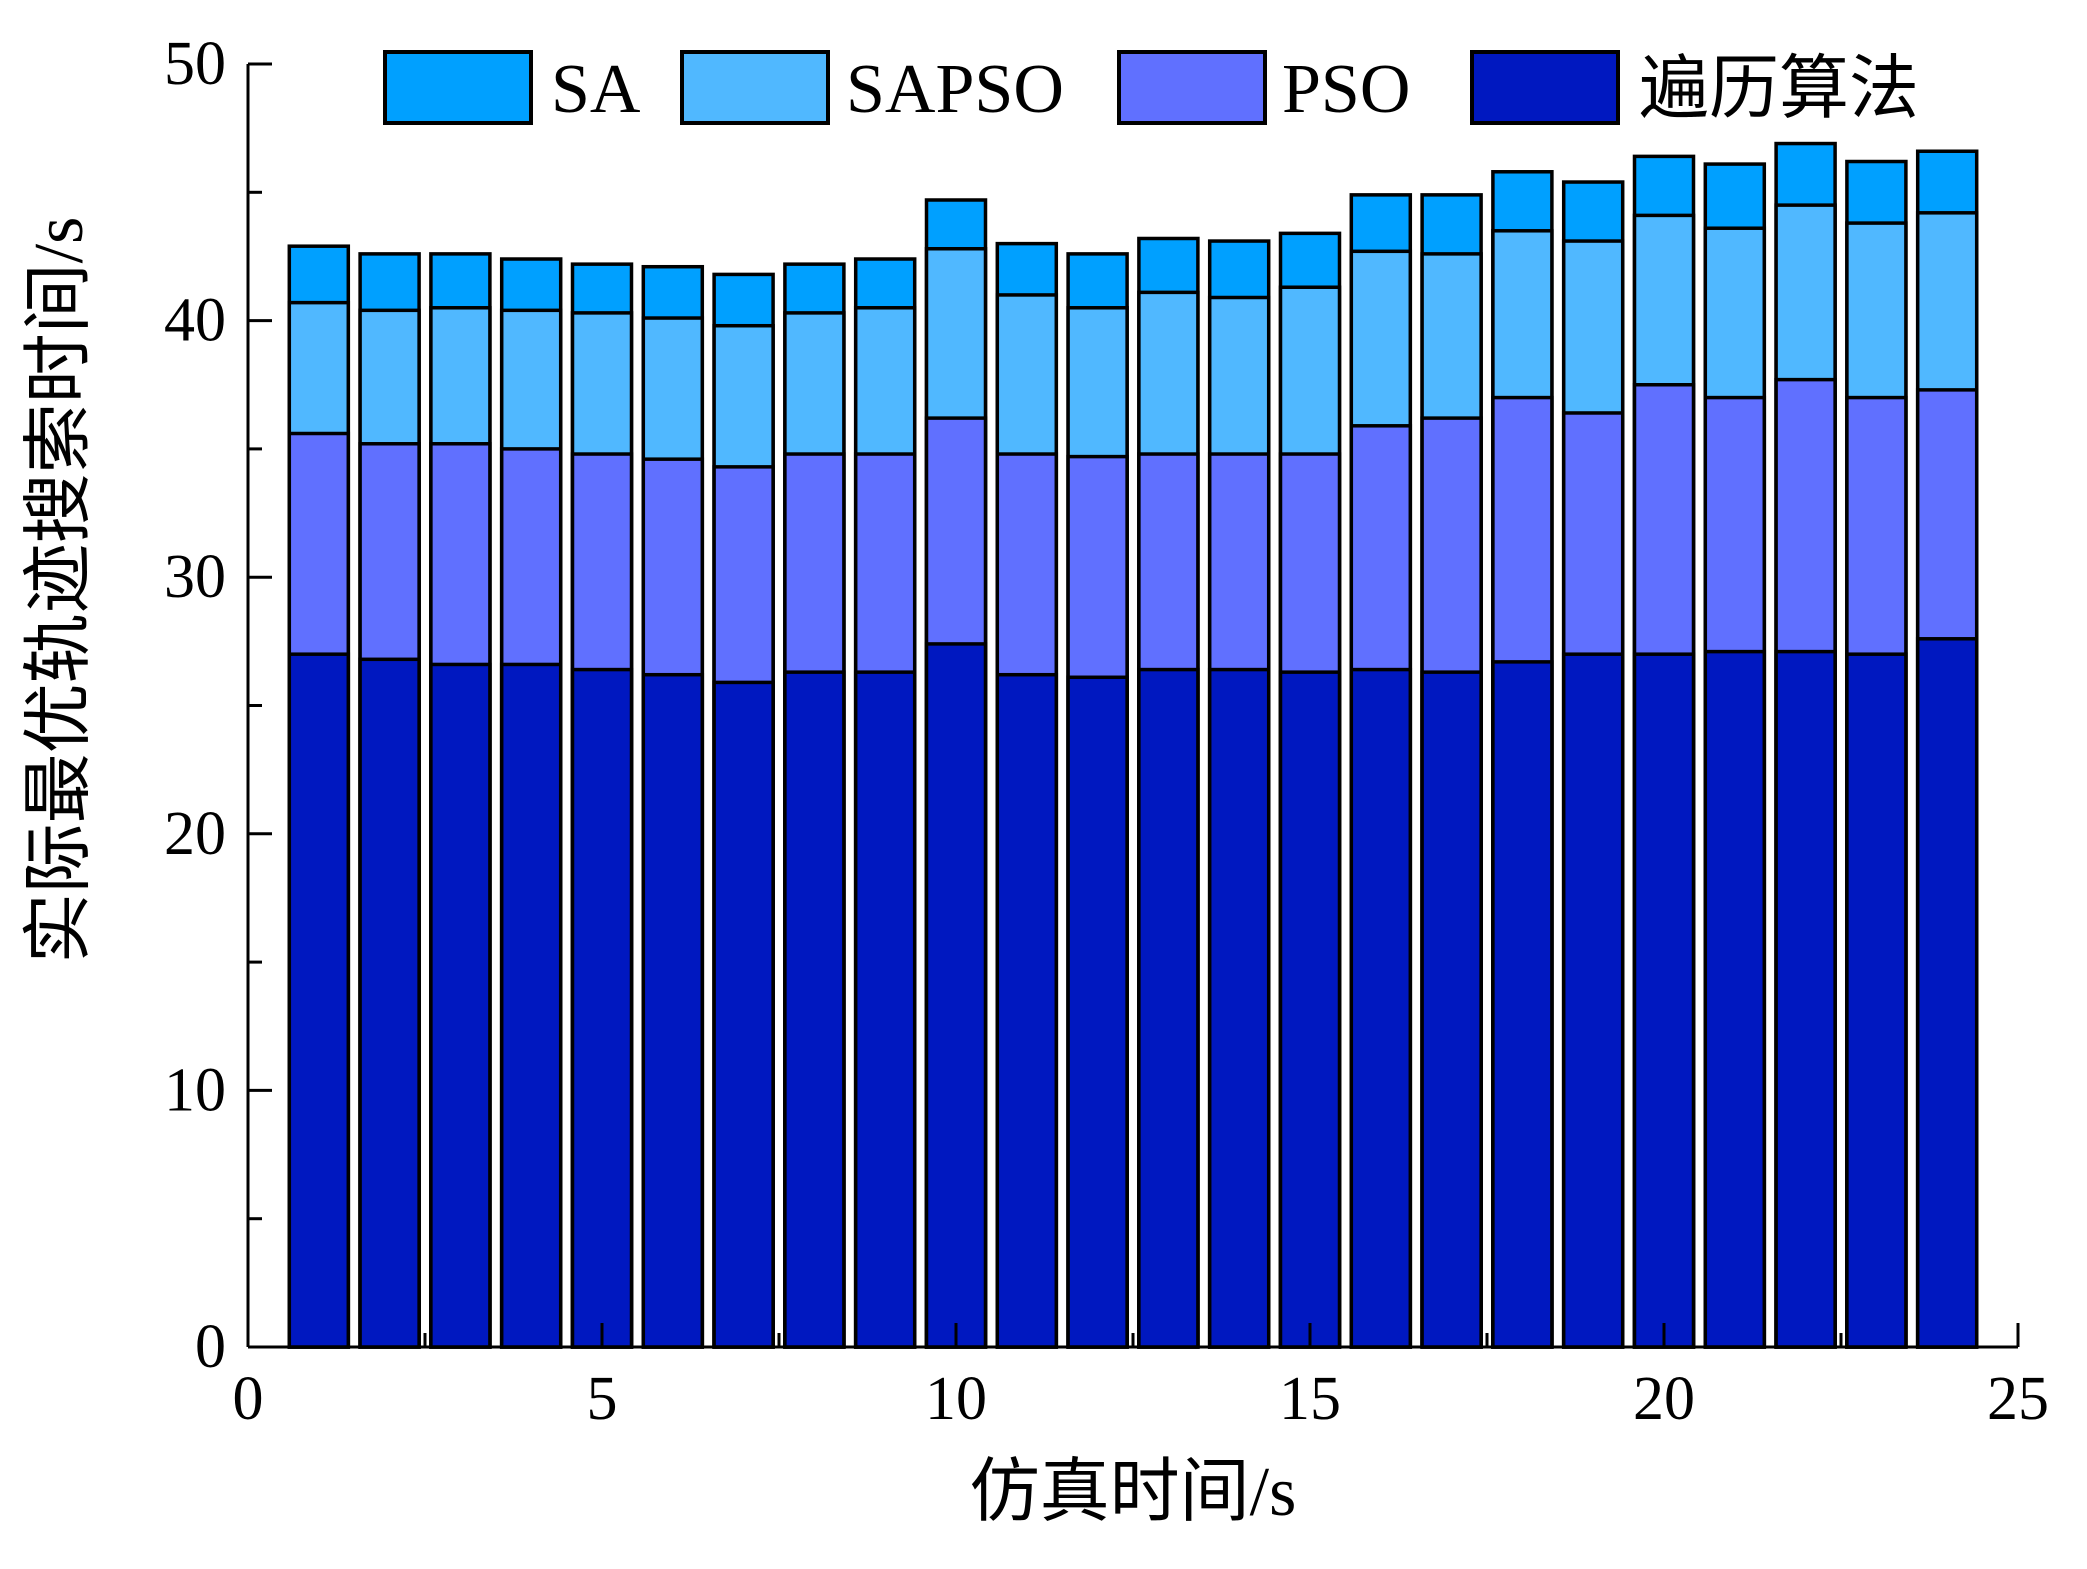  What do you see at coordinates (1451, 1009) in the screenshot?
I see `bar-遍历算法-17` at bounding box center [1451, 1009].